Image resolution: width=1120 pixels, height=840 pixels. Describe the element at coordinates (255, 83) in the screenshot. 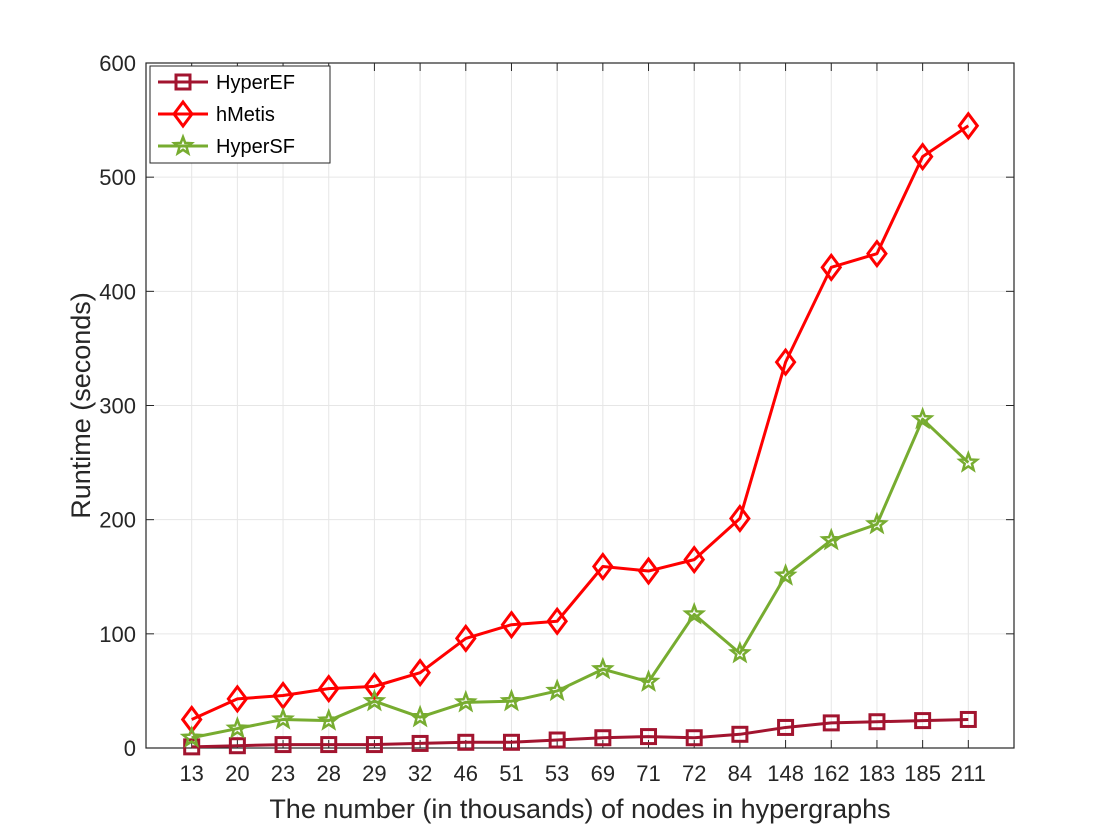

I see `legend-label-hyperef: HyperEF` at that location.